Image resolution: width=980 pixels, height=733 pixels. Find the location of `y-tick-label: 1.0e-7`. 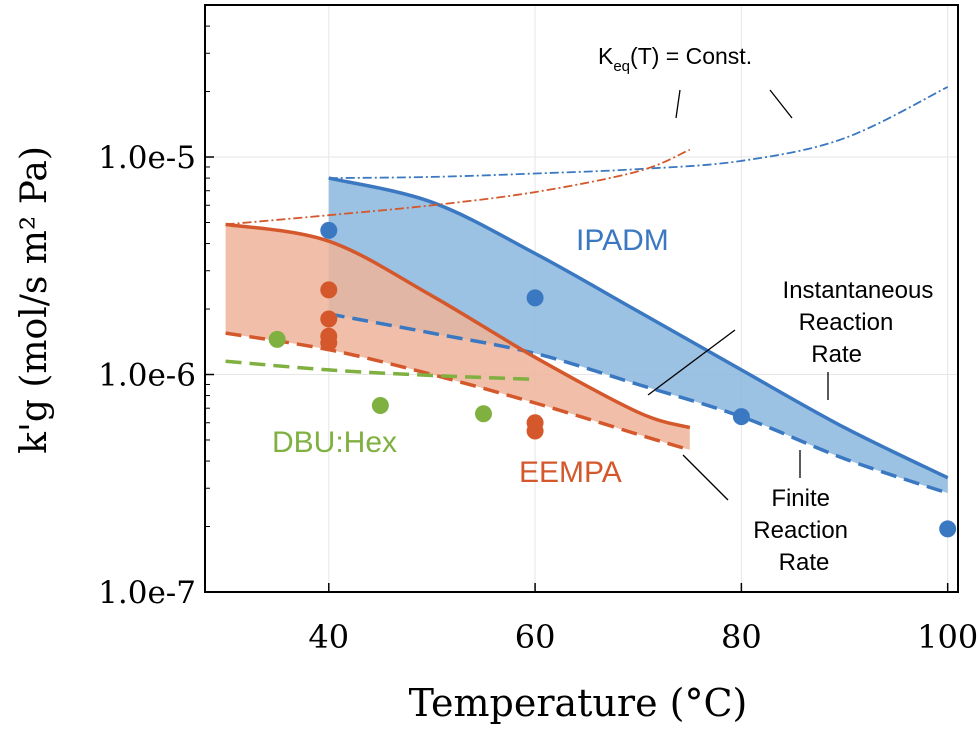

y-tick-label: 1.0e-7 is located at coordinates (147, 593).